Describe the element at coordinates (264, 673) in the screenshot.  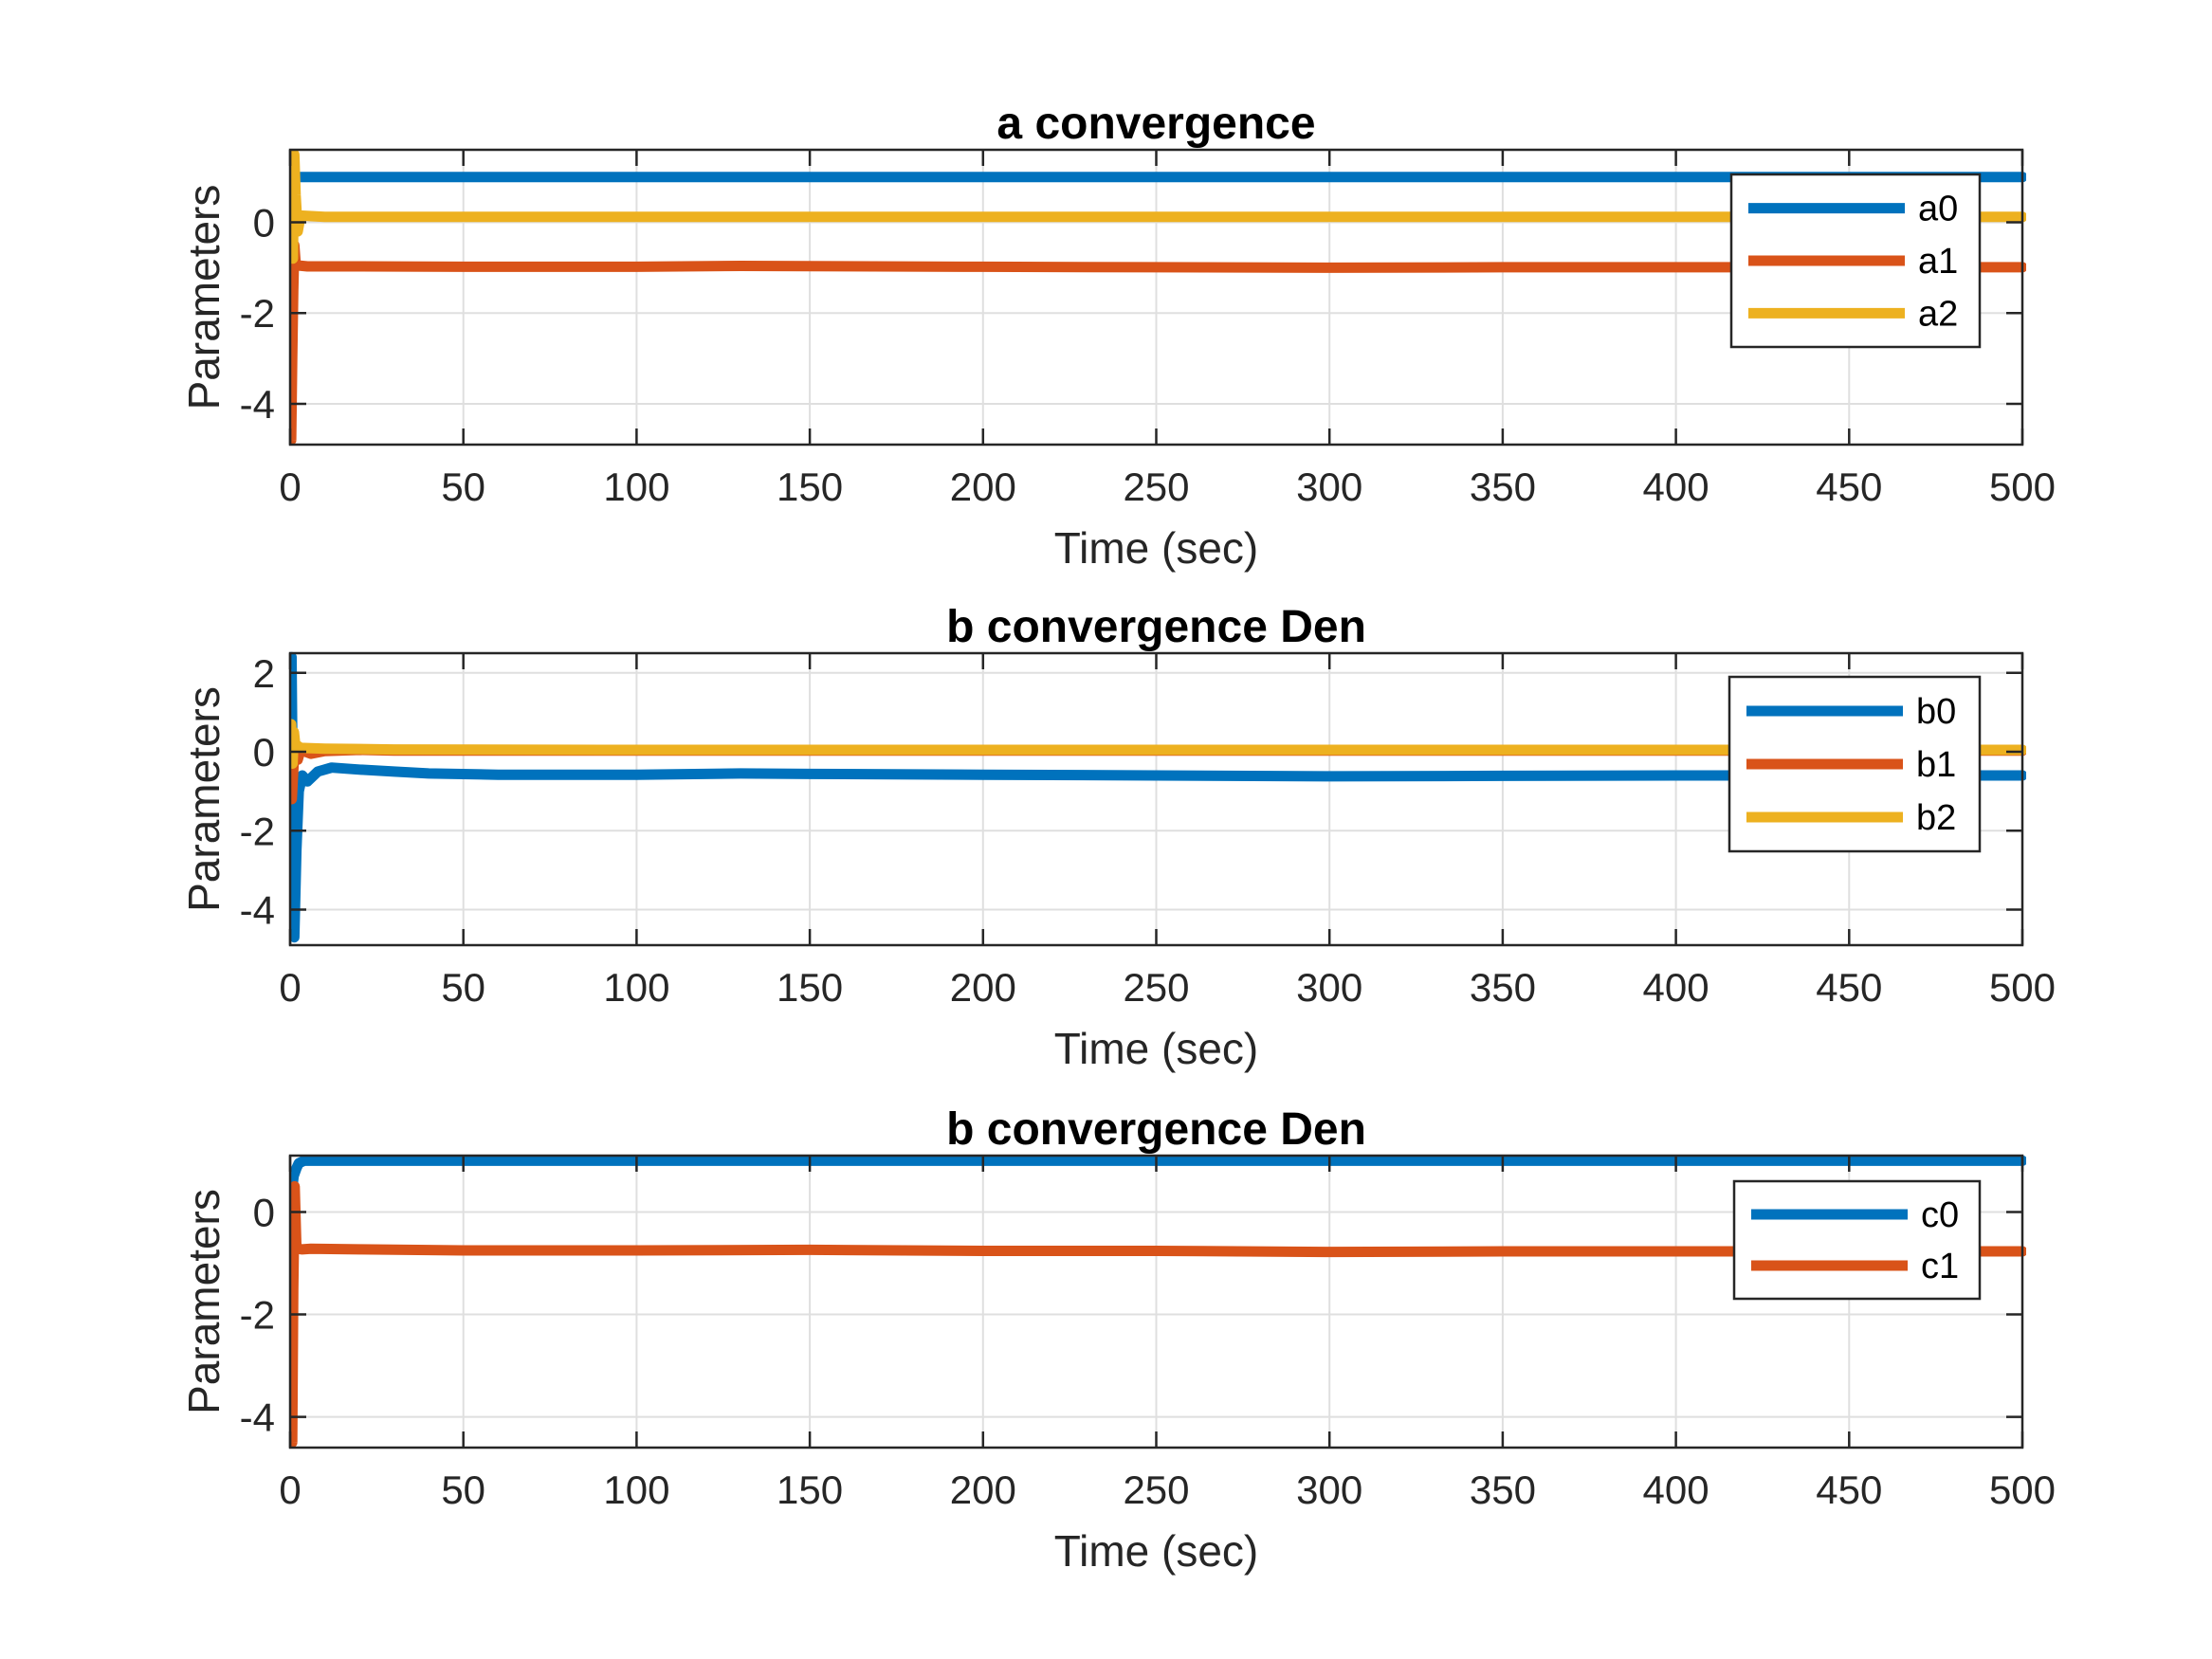
I see `y-tick-label: 2` at that location.